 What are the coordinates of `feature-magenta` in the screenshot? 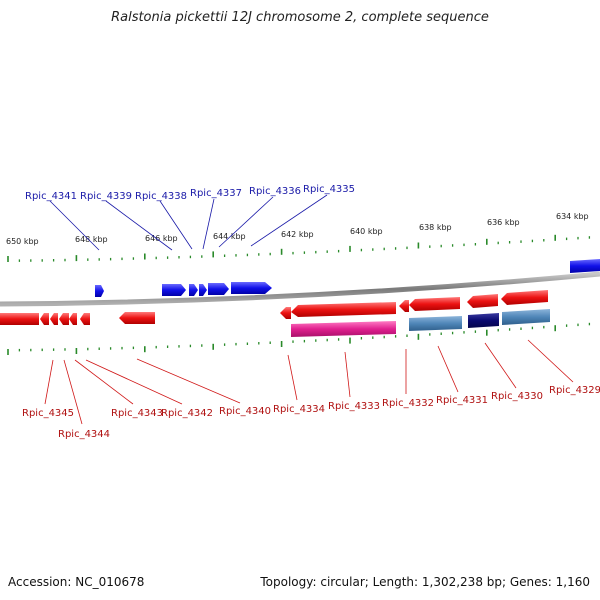 It's located at (343, 329).